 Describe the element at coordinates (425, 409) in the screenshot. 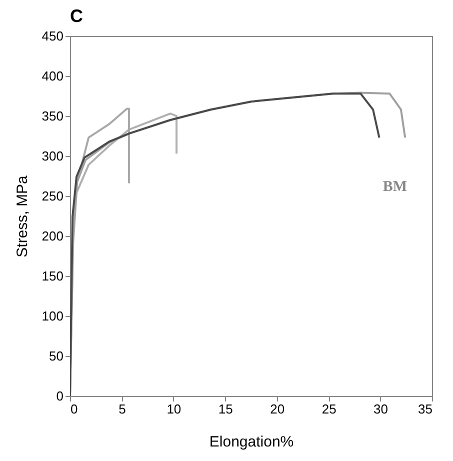

I see `x-tick-label: 35` at that location.